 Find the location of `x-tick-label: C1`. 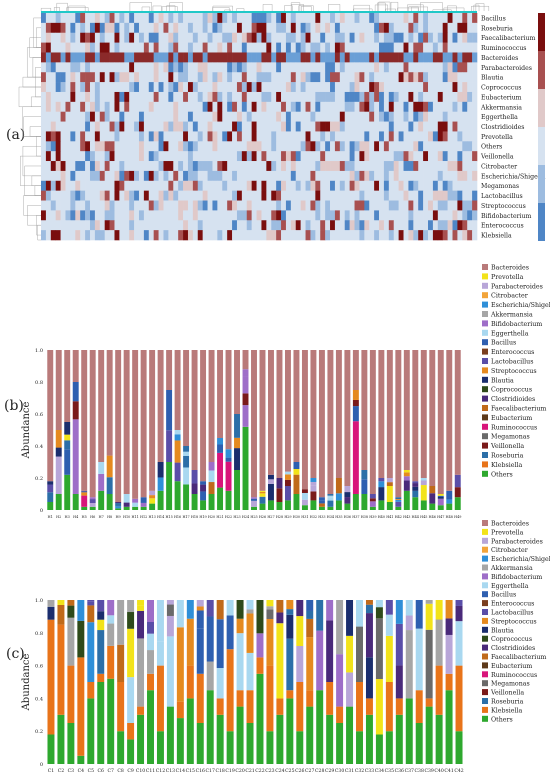

x-tick-label: C1 is located at coordinates (51, 771).